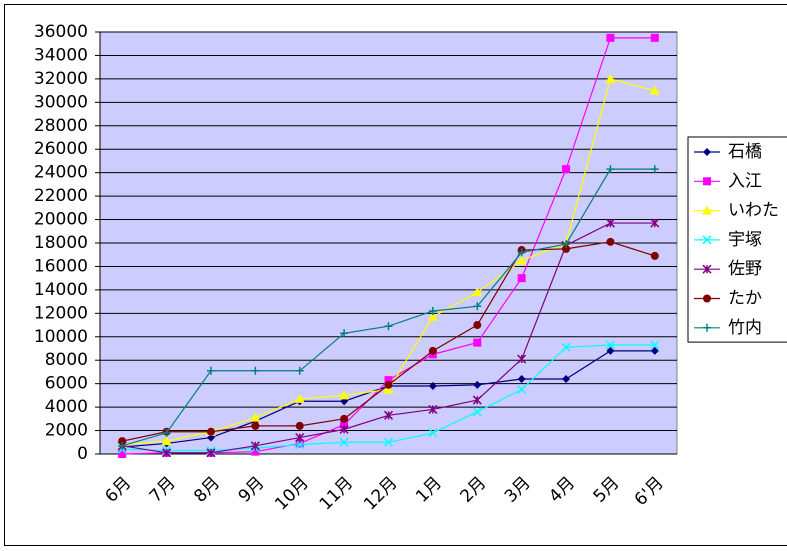 The height and width of the screenshot is (551, 787). What do you see at coordinates (66, 384) in the screenshot?
I see `y-tick-label: 6000` at bounding box center [66, 384].